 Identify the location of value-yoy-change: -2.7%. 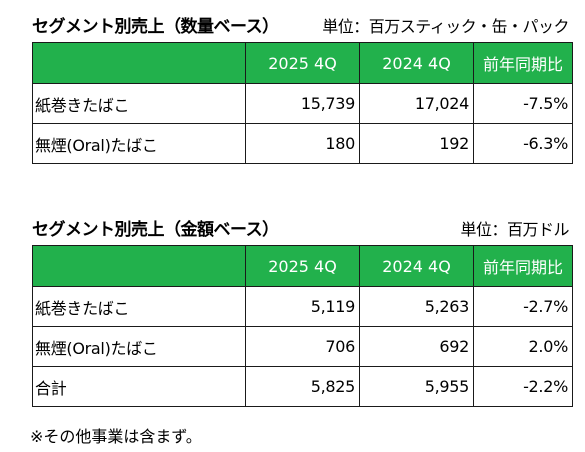
(523, 306).